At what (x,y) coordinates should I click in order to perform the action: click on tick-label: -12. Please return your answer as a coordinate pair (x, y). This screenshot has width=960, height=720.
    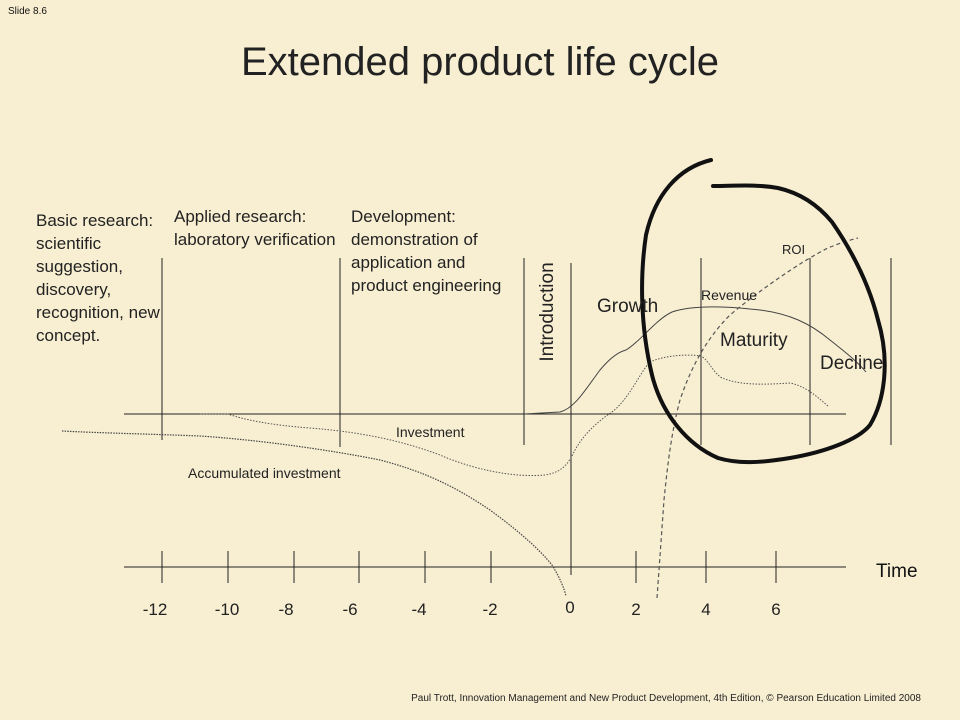
    Looking at the image, I should click on (155, 609).